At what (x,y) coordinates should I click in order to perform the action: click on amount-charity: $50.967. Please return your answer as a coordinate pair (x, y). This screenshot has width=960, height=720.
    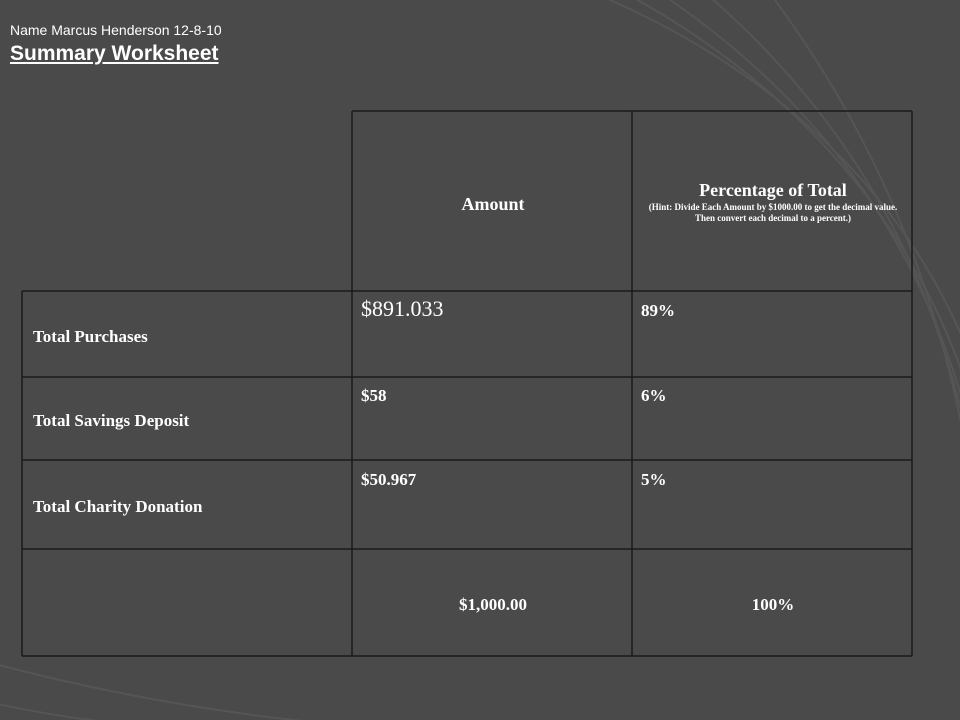
    Looking at the image, I should click on (389, 479).